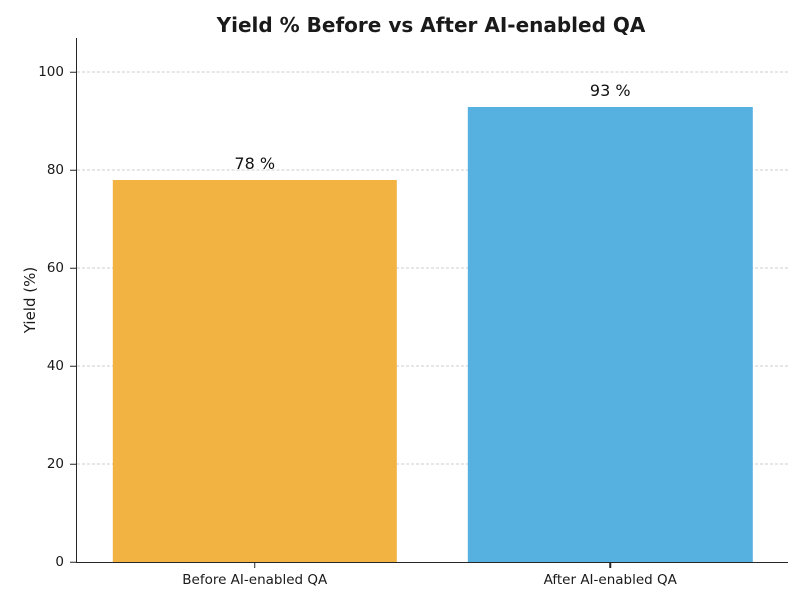 This screenshot has width=800, height=600. Describe the element at coordinates (55, 463) in the screenshot. I see `y-tick-label: 20` at that location.